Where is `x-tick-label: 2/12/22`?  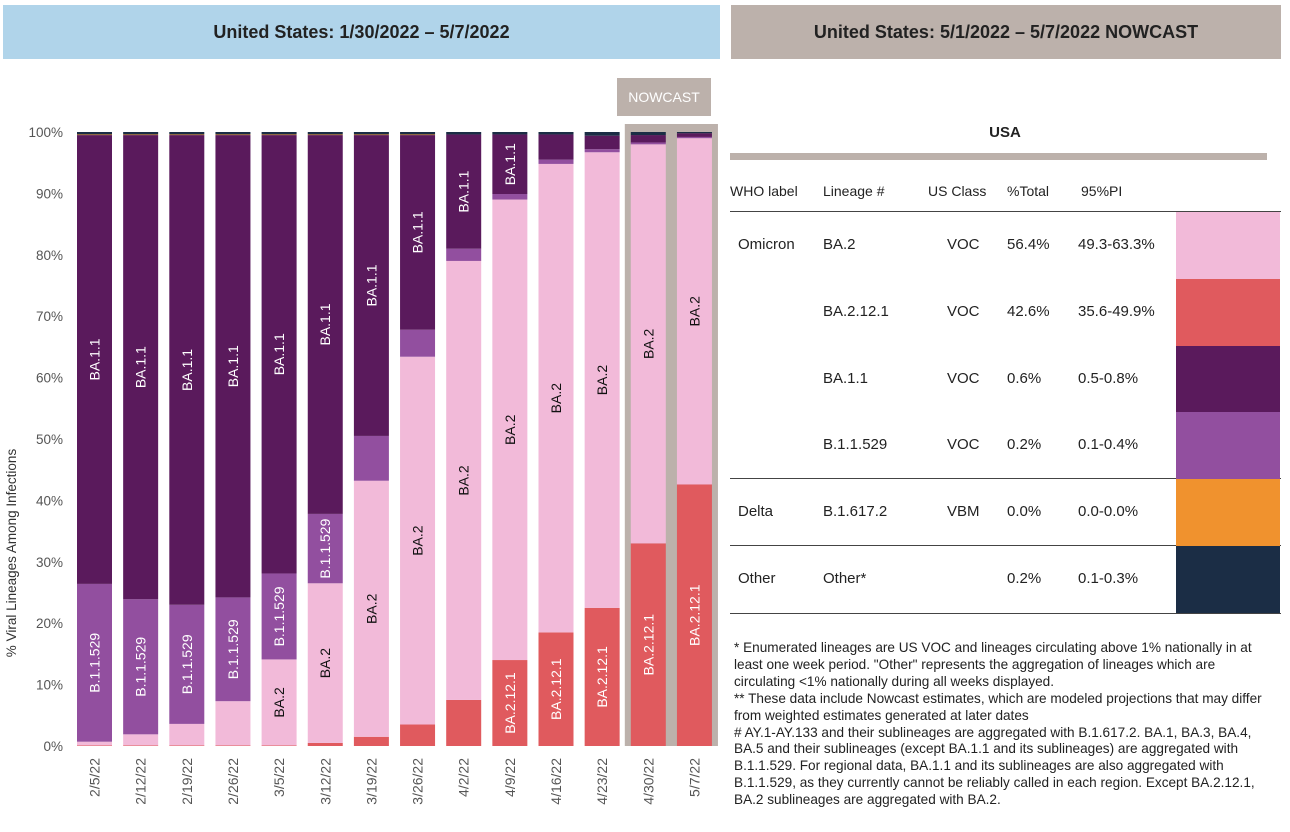 x-tick-label: 2/12/22 is located at coordinates (141, 781).